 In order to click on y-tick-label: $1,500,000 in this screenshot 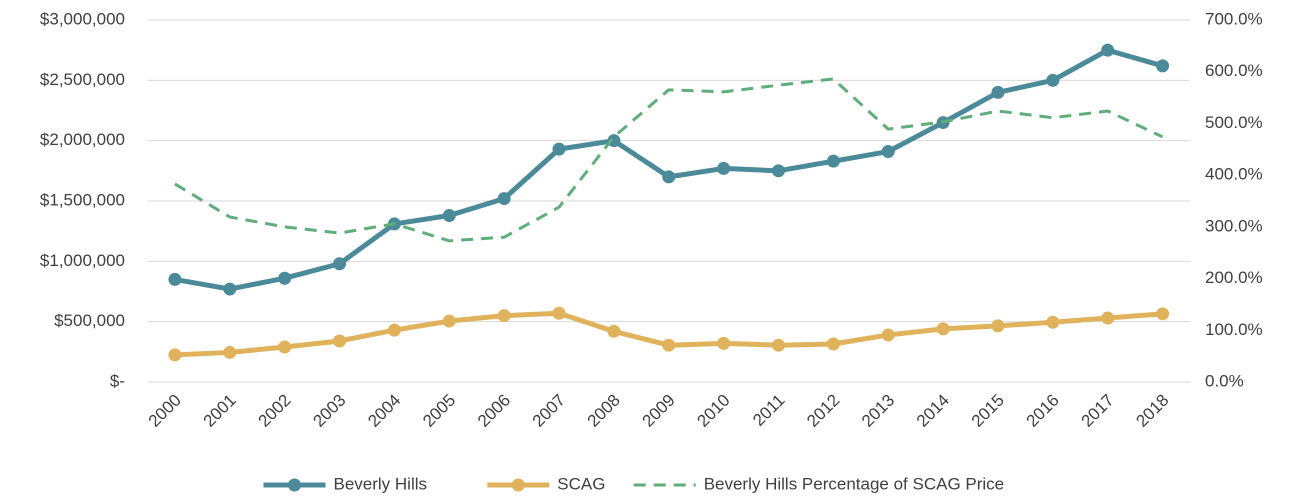, I will do `click(82, 199)`.